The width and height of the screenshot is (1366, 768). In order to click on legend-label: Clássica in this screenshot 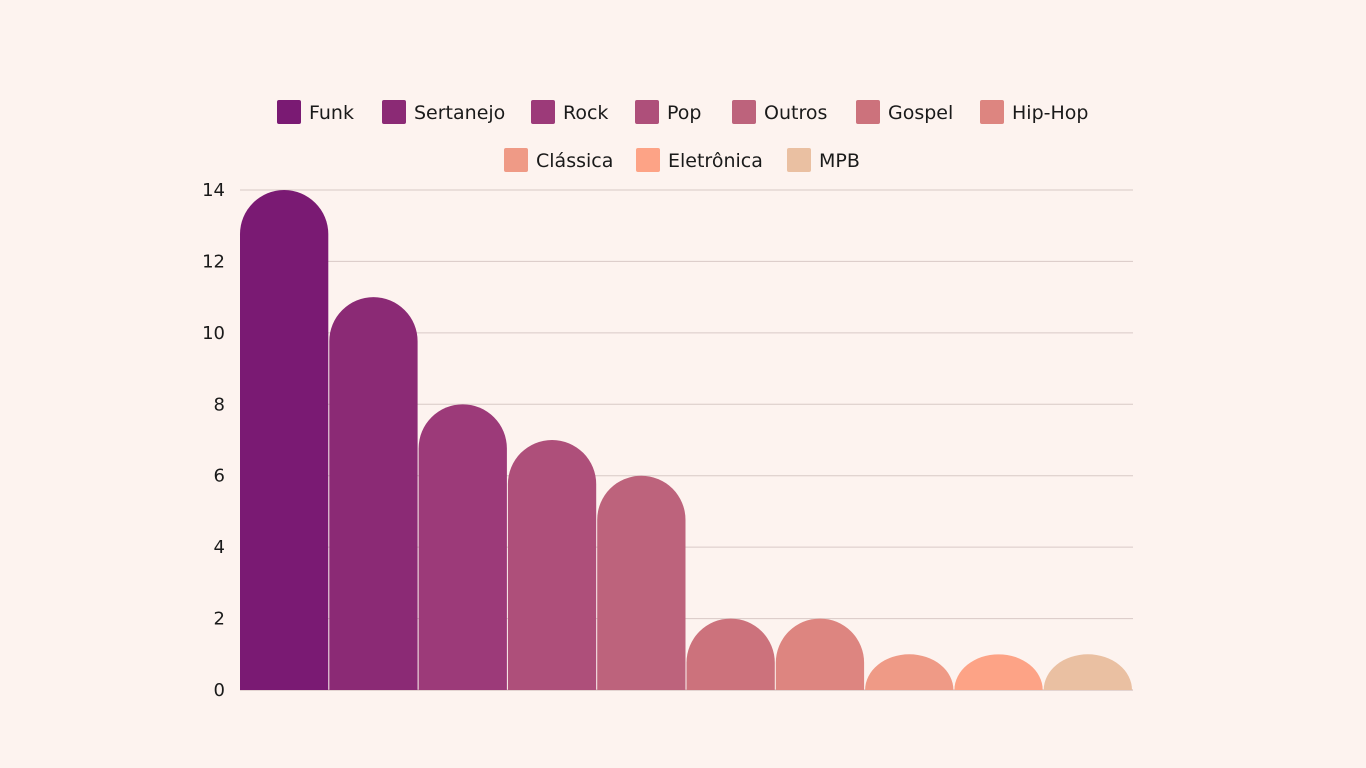, I will do `click(574, 161)`.